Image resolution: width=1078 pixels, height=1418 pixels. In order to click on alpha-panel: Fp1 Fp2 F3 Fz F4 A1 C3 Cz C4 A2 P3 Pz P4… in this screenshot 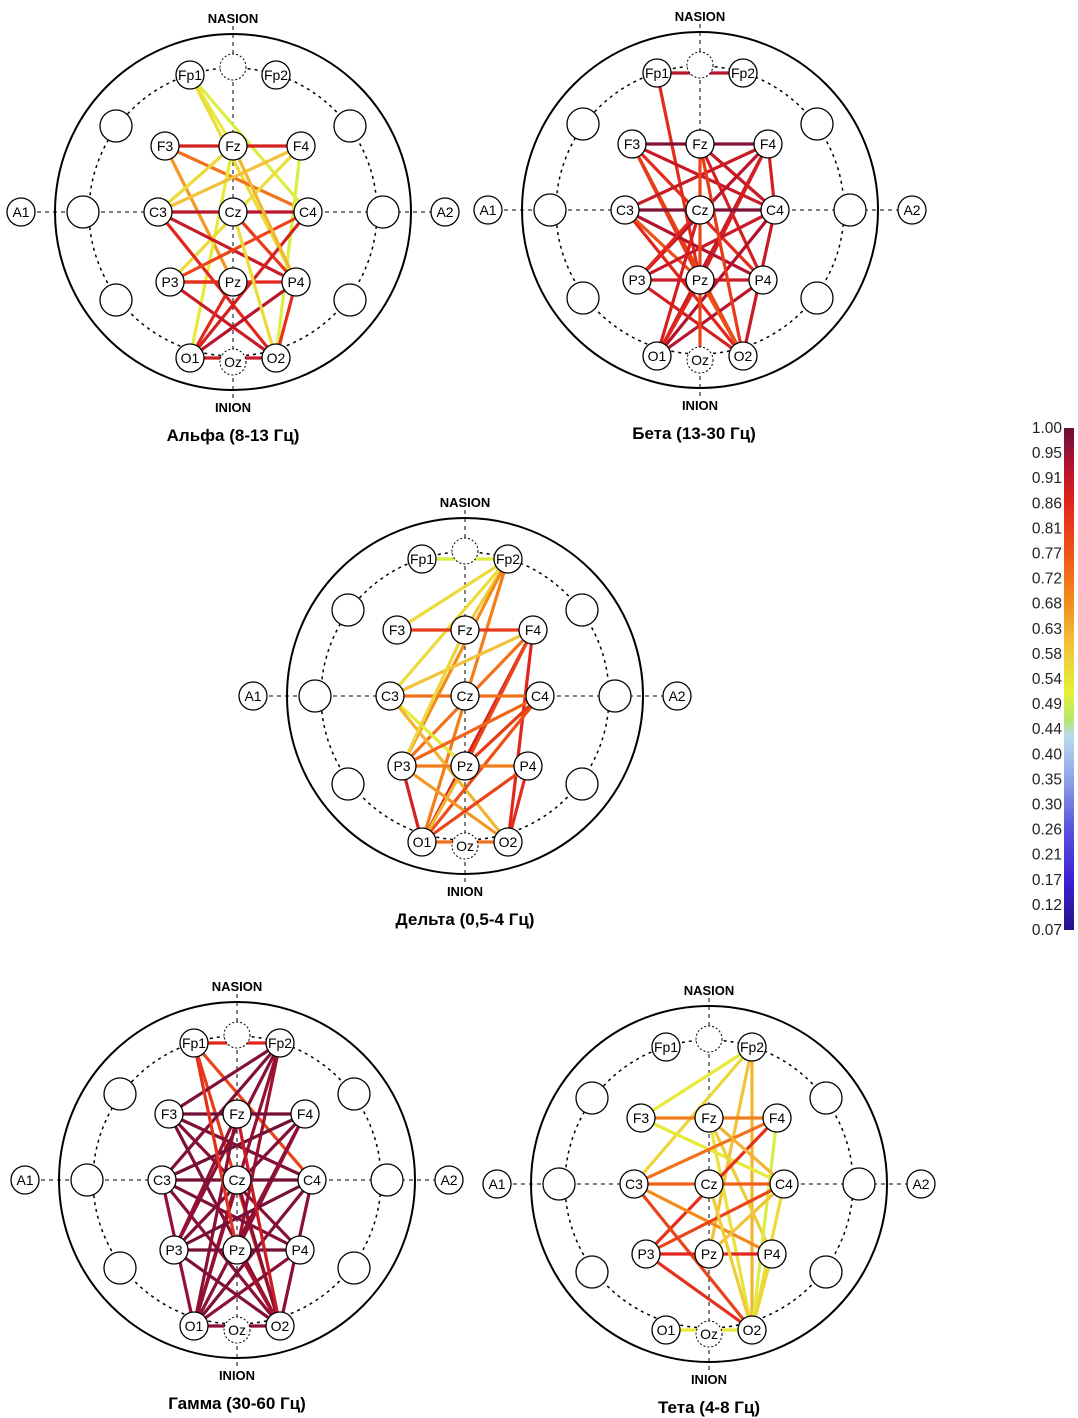, I will do `click(233, 228)`.